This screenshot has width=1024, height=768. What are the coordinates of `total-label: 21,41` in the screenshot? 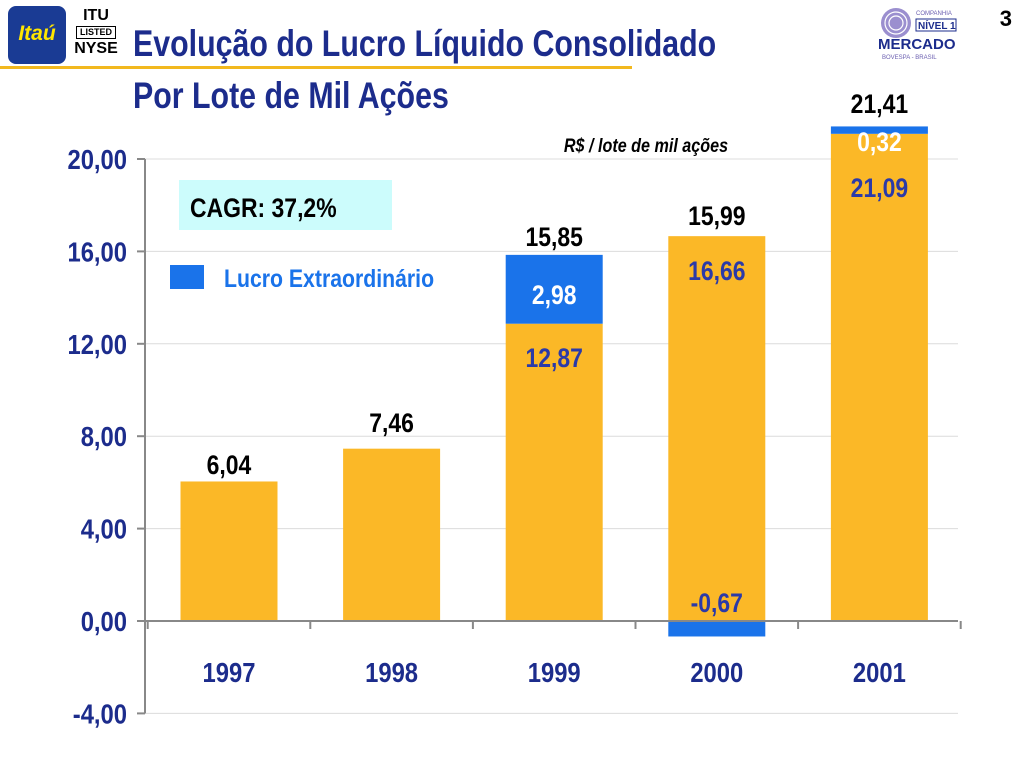 It's located at (879, 104).